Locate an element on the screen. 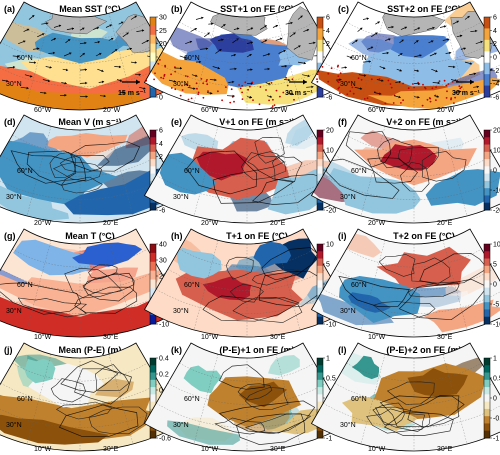 This screenshot has height=455, width=500. colorbar-tick-label: -10 is located at coordinates (496, 191).